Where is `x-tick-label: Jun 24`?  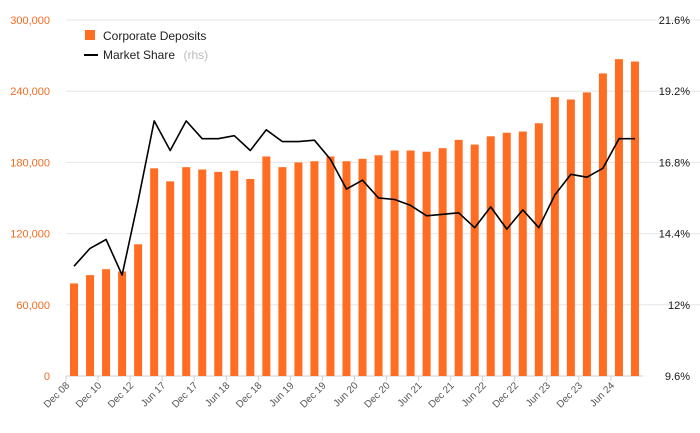 x-tick-label: Jun 24 is located at coordinates (602, 394).